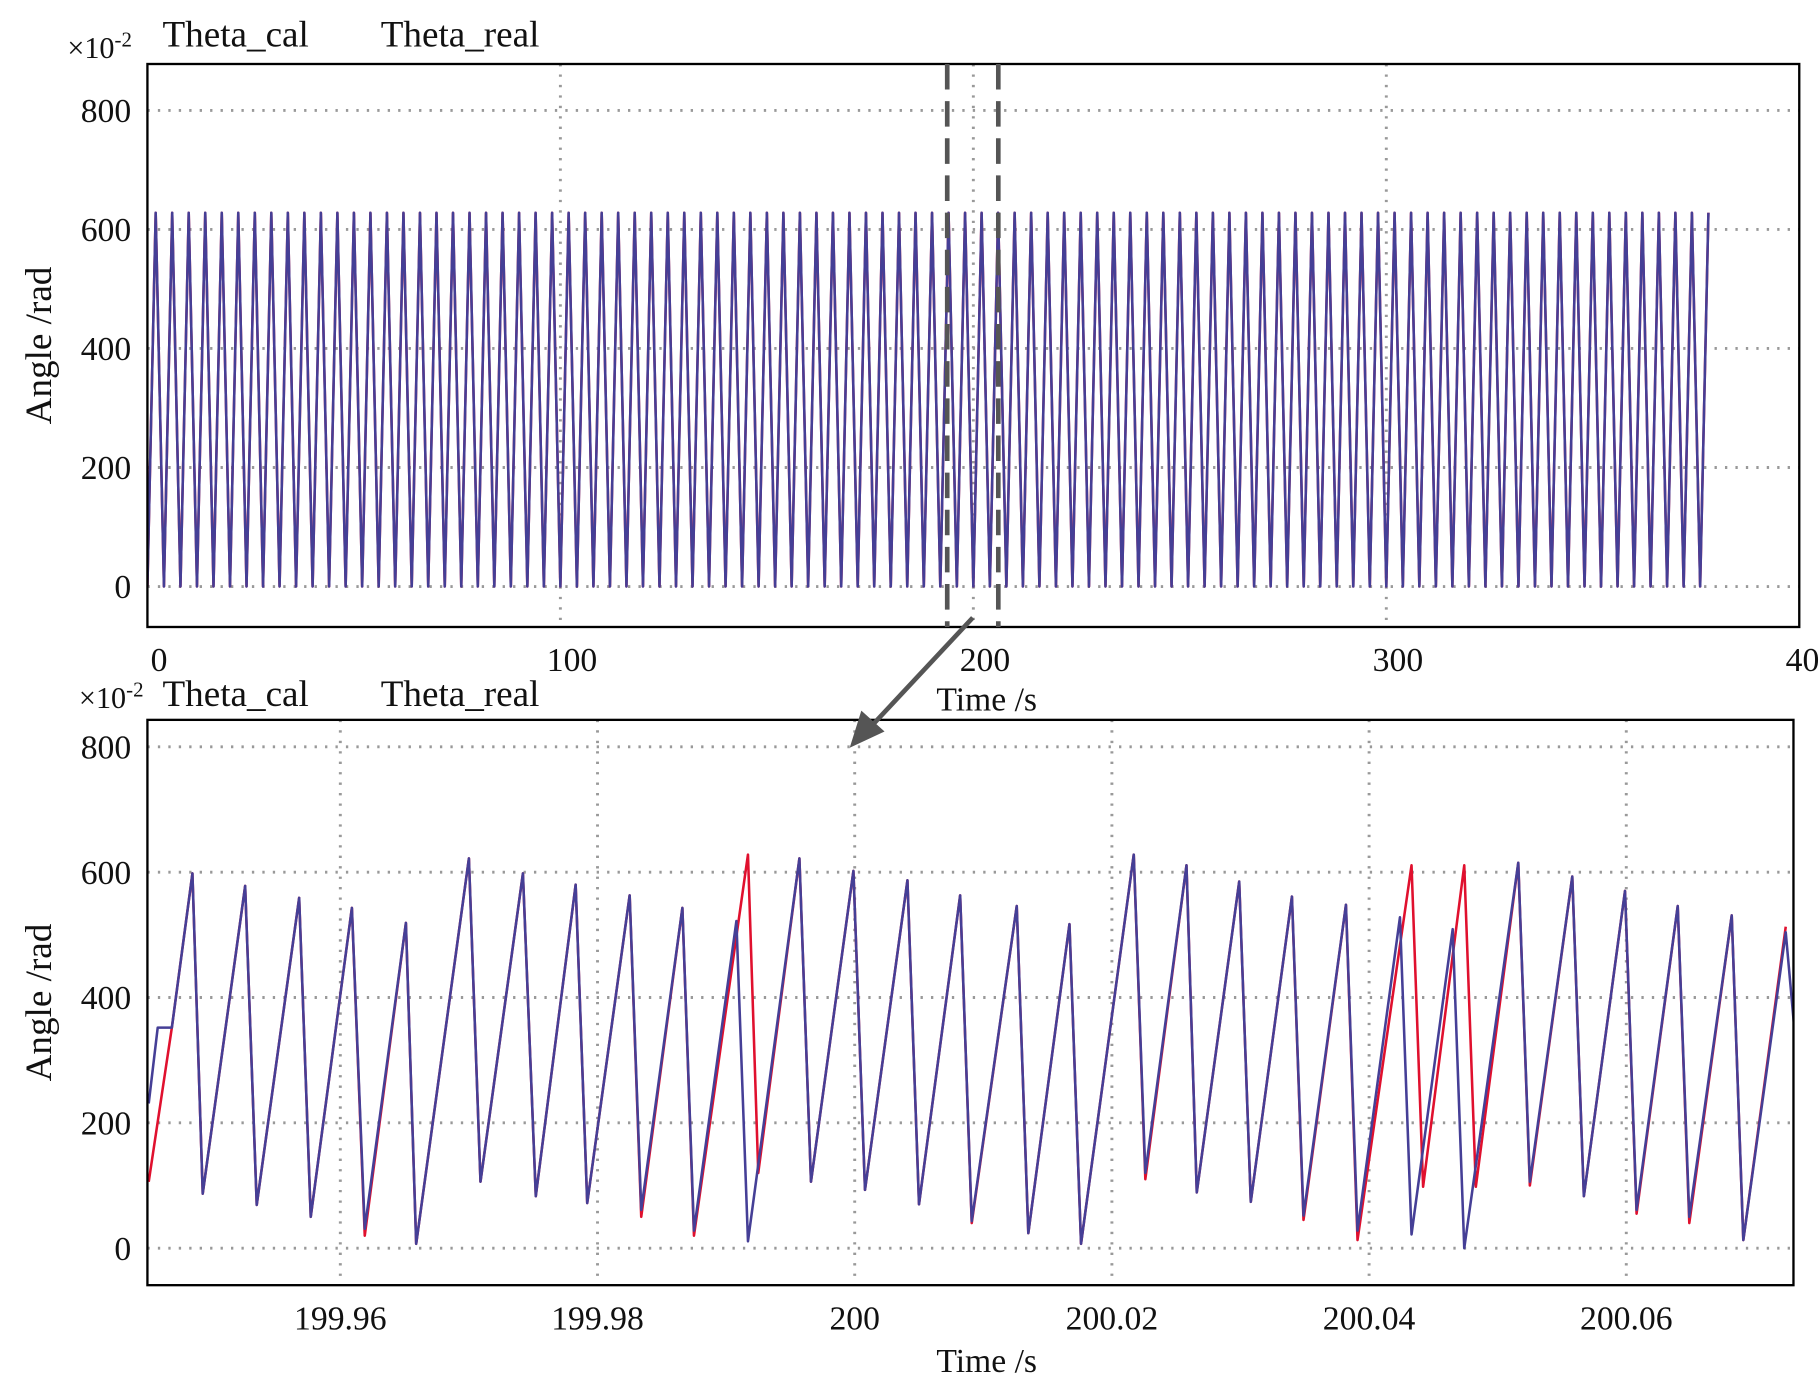  What do you see at coordinates (1802, 660) in the screenshot?
I see `x-tick-label: 400` at bounding box center [1802, 660].